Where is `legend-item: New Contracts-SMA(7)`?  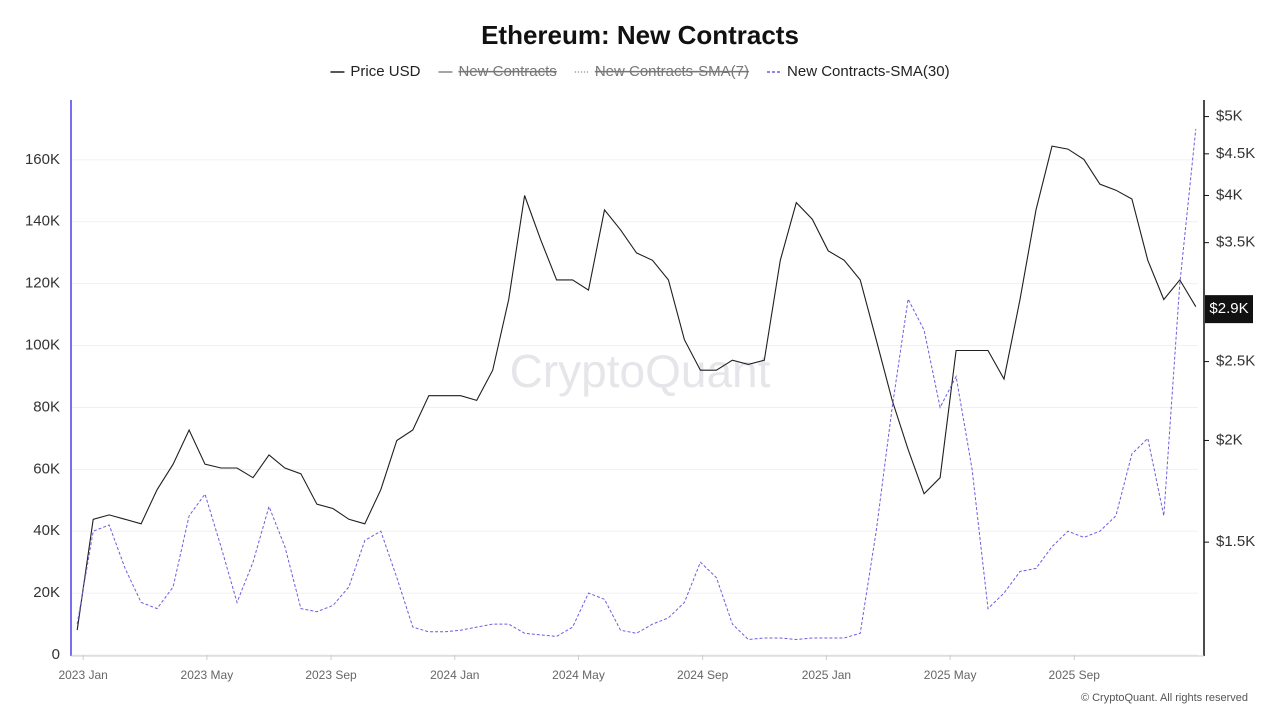 legend-item: New Contracts-SMA(7) is located at coordinates (661, 71).